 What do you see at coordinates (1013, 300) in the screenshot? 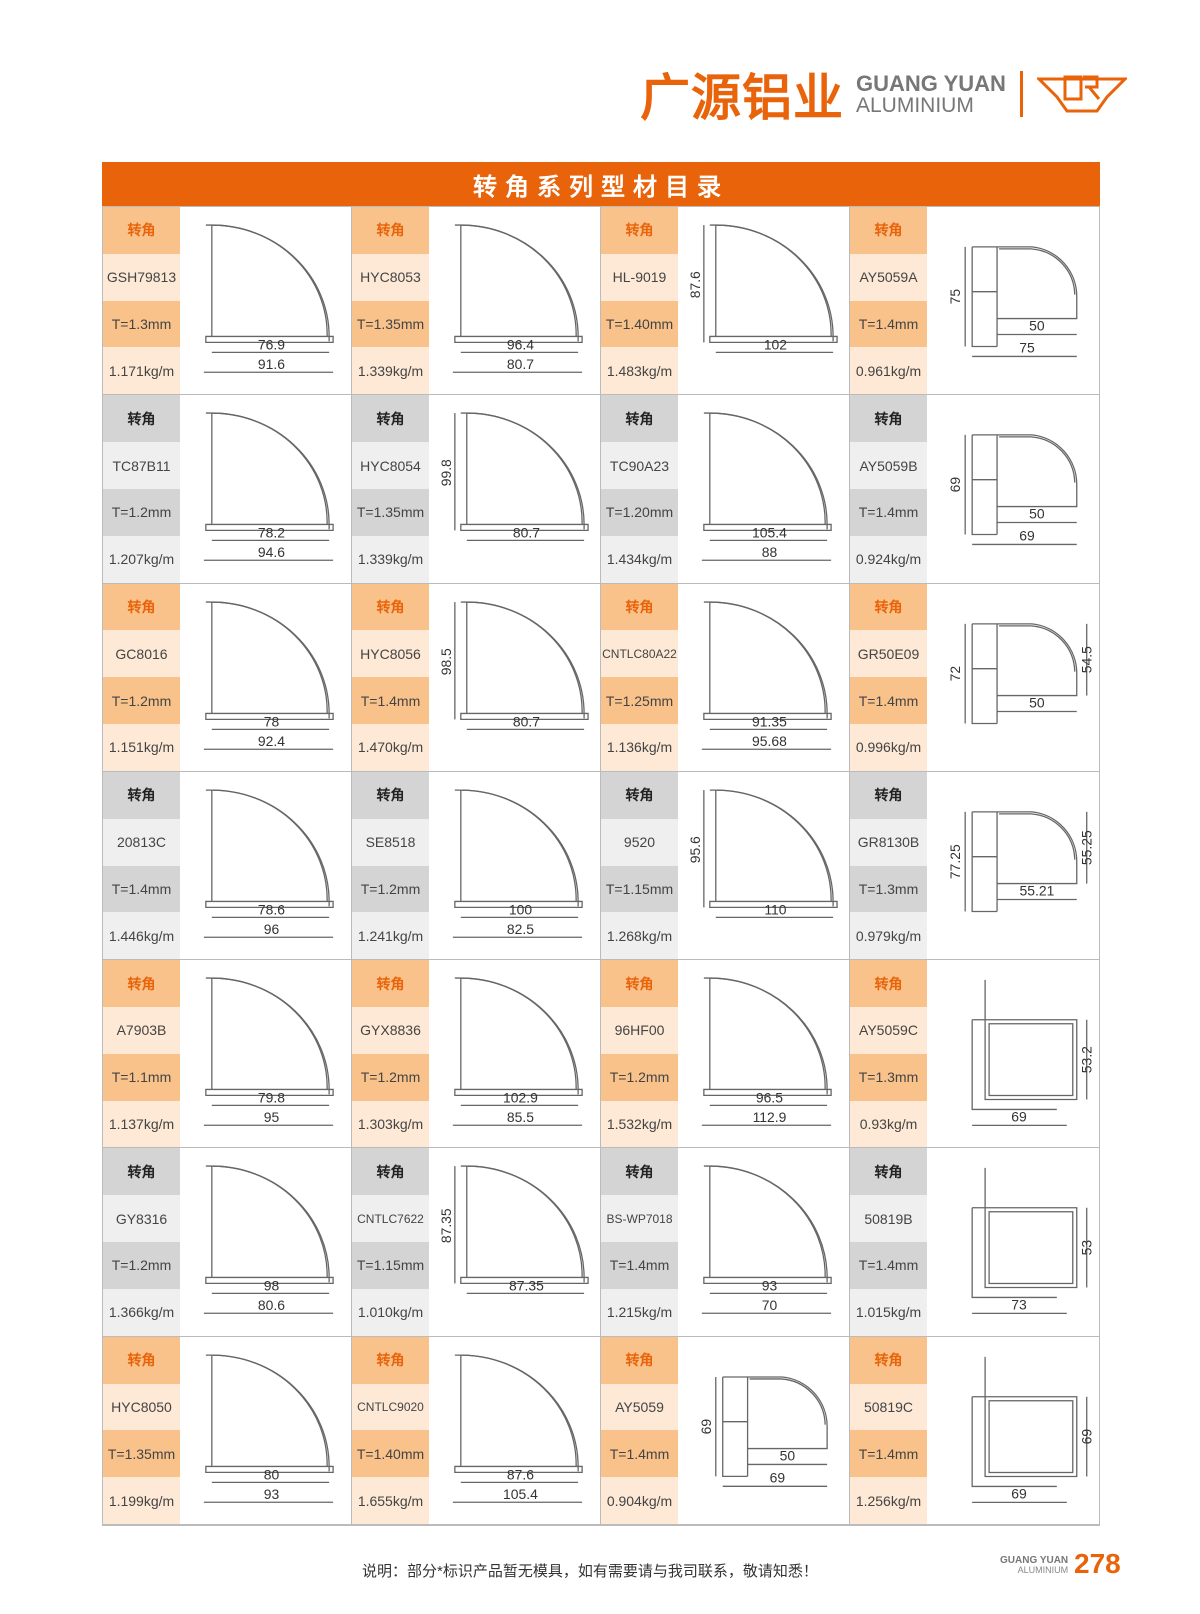
I see `profile-drawing: 75 50 75` at bounding box center [1013, 300].